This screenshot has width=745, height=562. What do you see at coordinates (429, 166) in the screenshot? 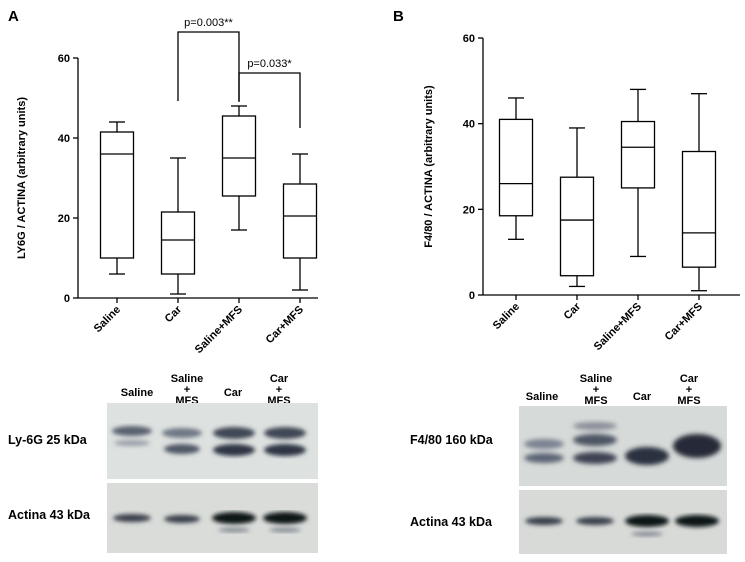
I see `y-axis-label: F4/80 / ACTINA (arbitrary units)` at bounding box center [429, 166].